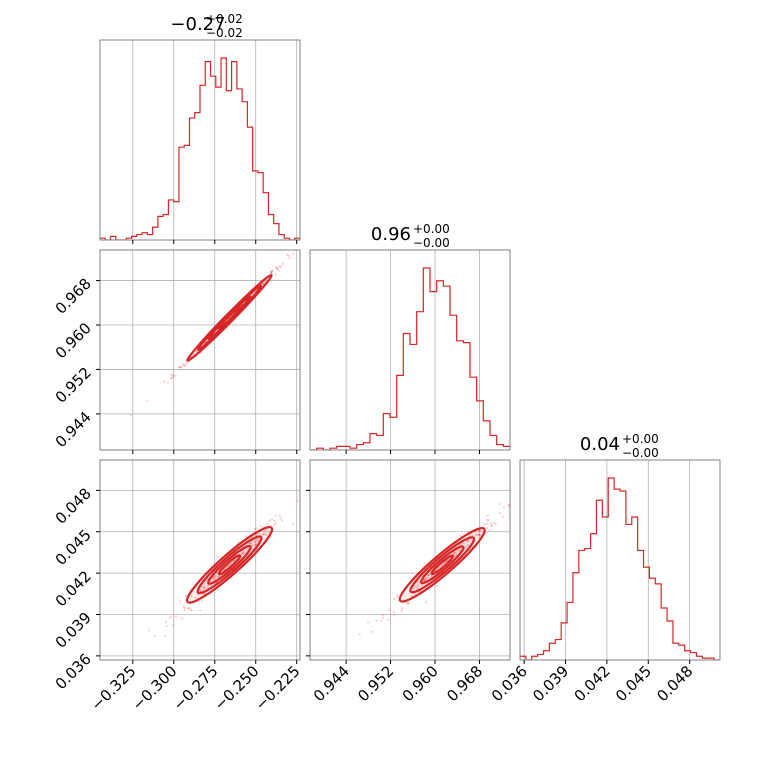  Describe the element at coordinates (600, 444) in the screenshot. I see `title-param-2-center: 0.04` at that location.